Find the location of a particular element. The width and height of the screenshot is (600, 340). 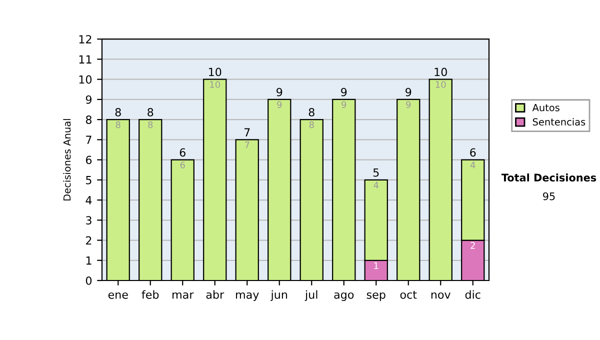

y-tick-label: 10 is located at coordinates (85, 79).